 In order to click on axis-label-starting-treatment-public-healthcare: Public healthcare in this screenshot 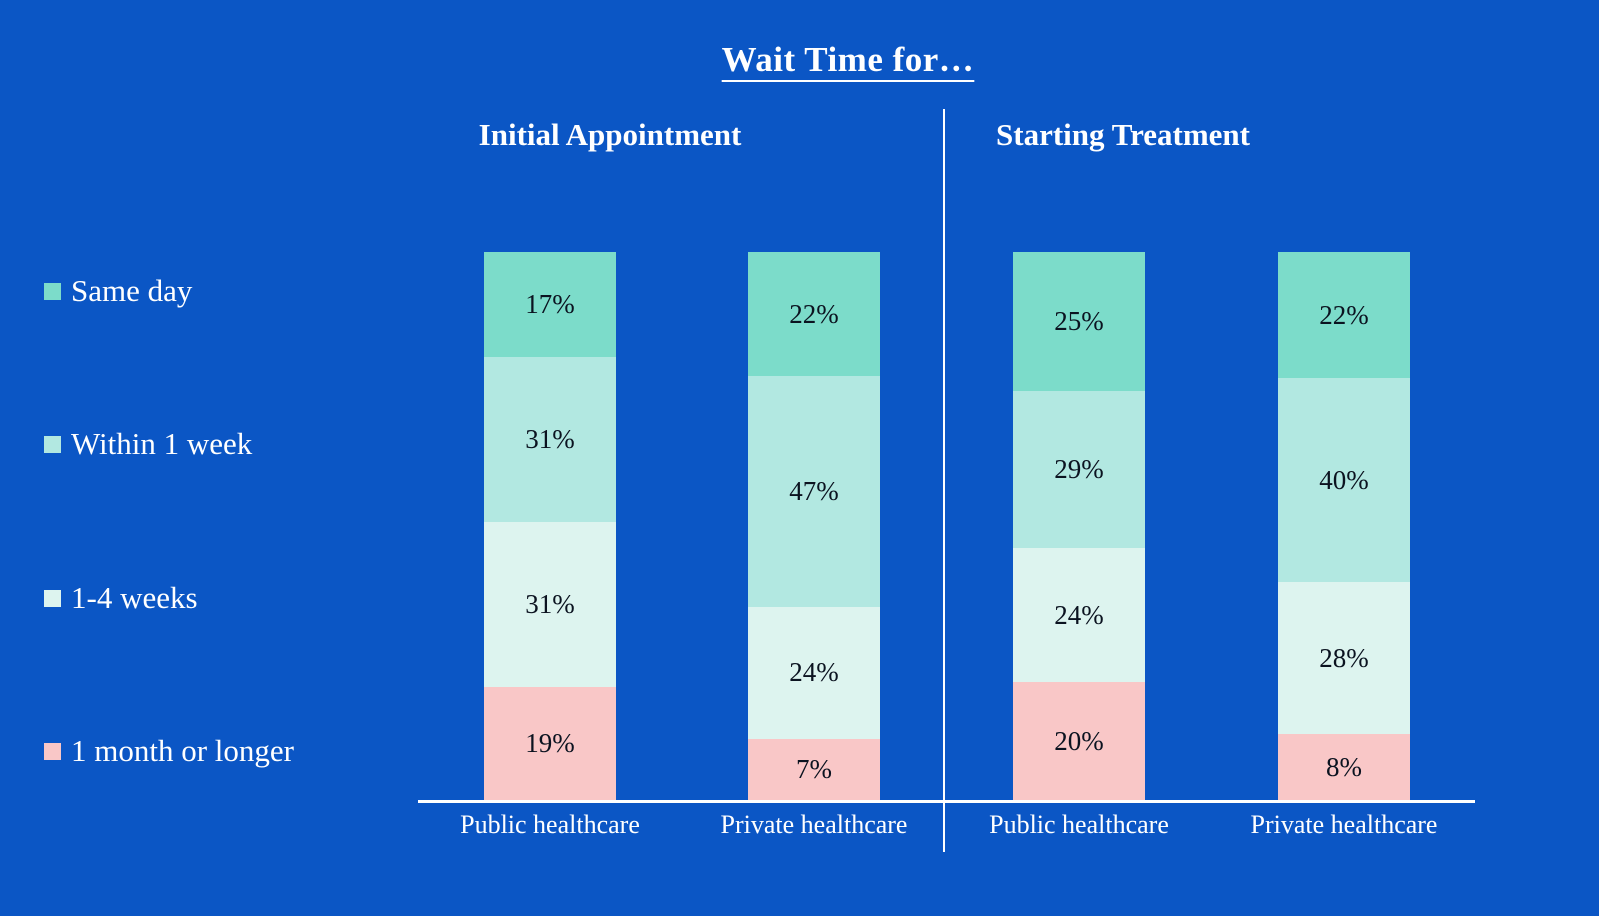, I will do `click(1079, 824)`.